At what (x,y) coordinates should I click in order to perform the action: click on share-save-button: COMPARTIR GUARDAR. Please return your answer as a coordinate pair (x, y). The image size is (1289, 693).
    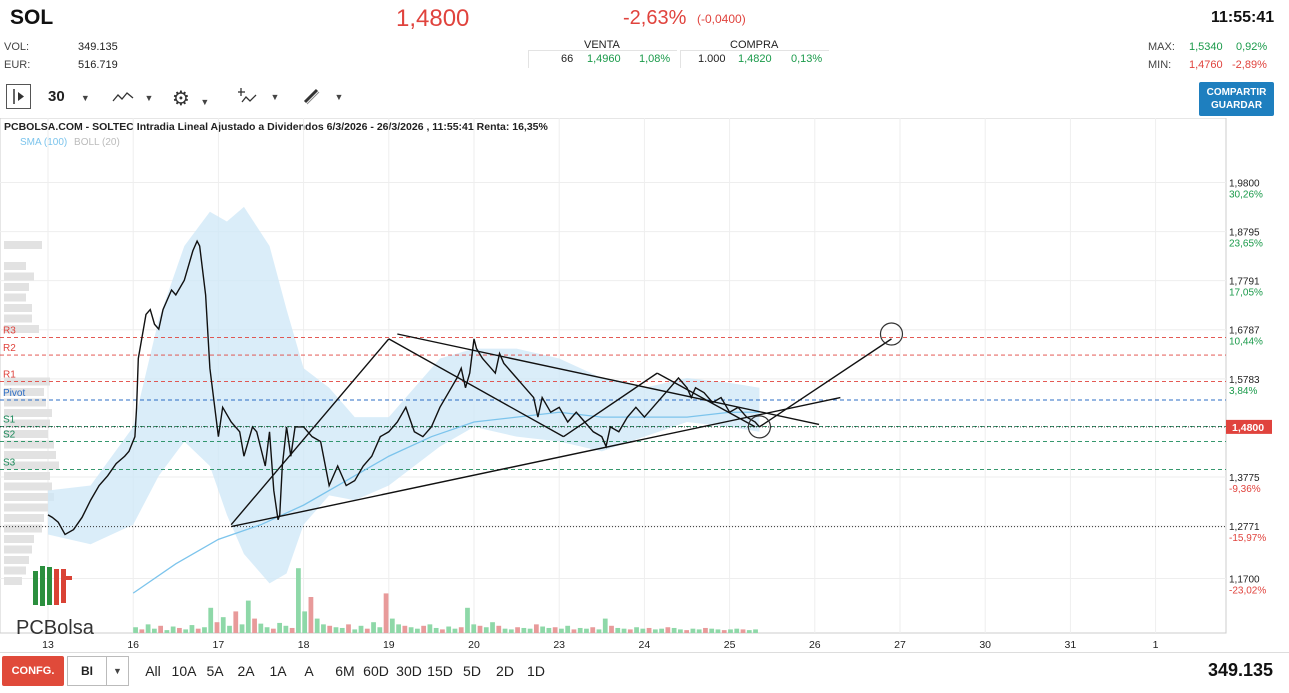
    Looking at the image, I should click on (1236, 99).